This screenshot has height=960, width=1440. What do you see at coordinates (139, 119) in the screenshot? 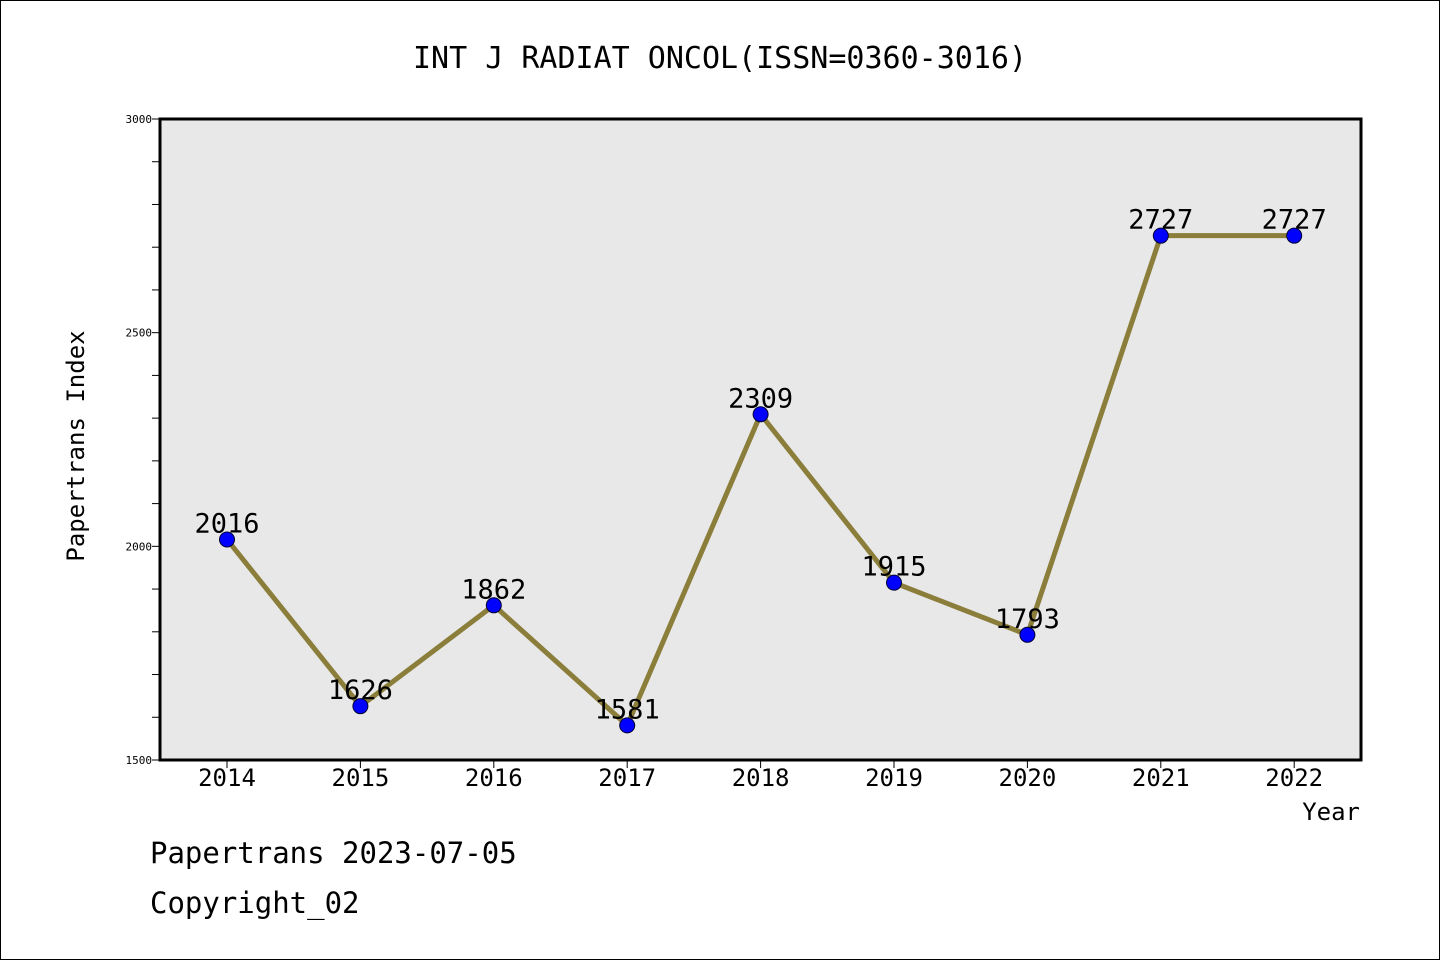
I see `y-tick-label: 3000` at bounding box center [139, 119].